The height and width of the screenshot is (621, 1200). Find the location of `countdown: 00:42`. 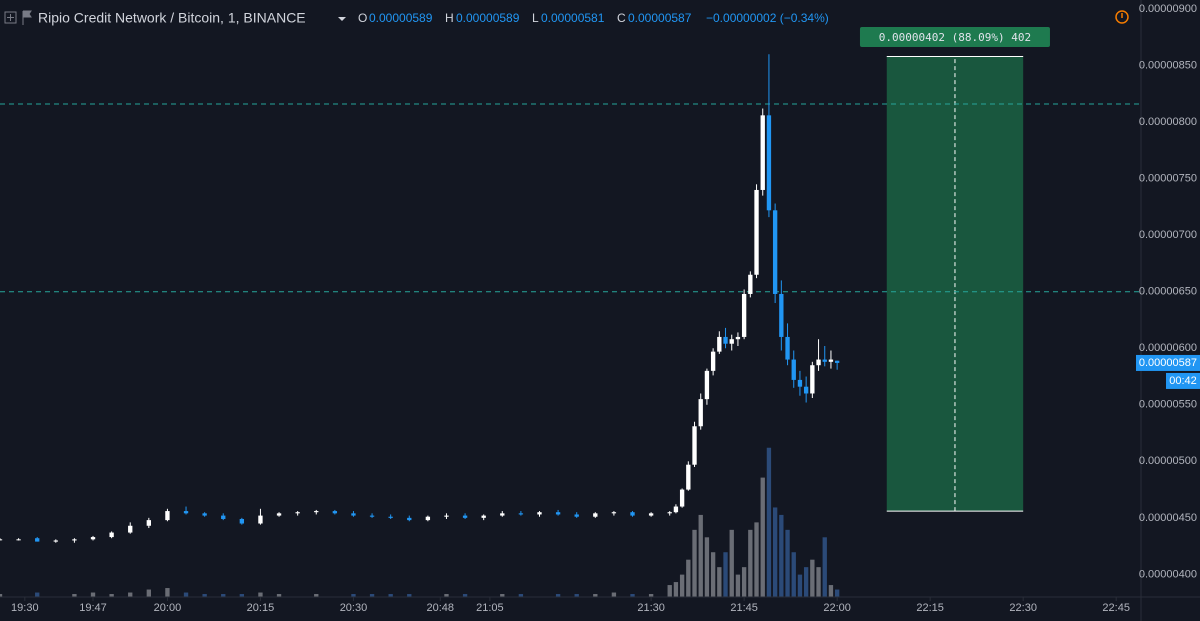

countdown: 00:42 is located at coordinates (1183, 381).